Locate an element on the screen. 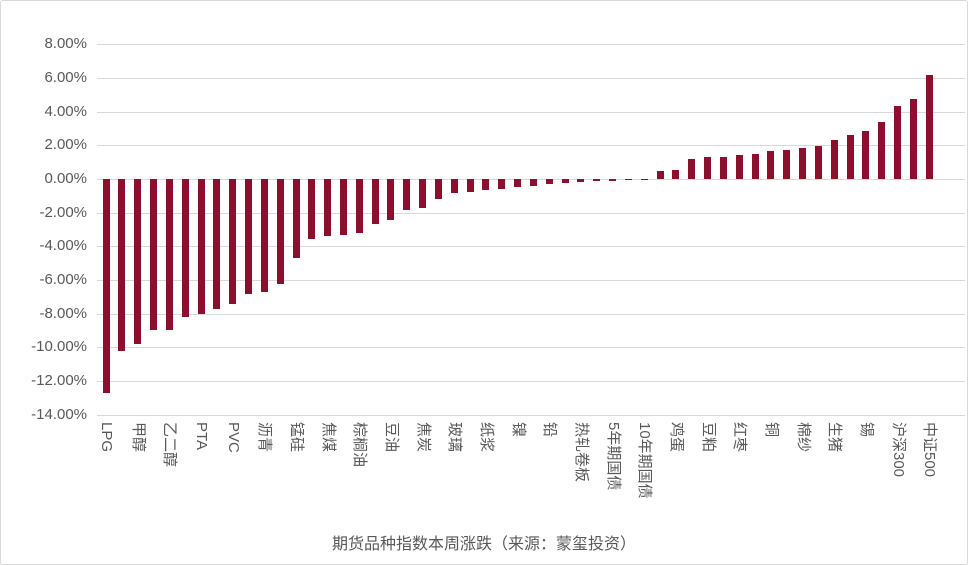  y-axis-tick-label: 8.00% is located at coordinates (65, 44).